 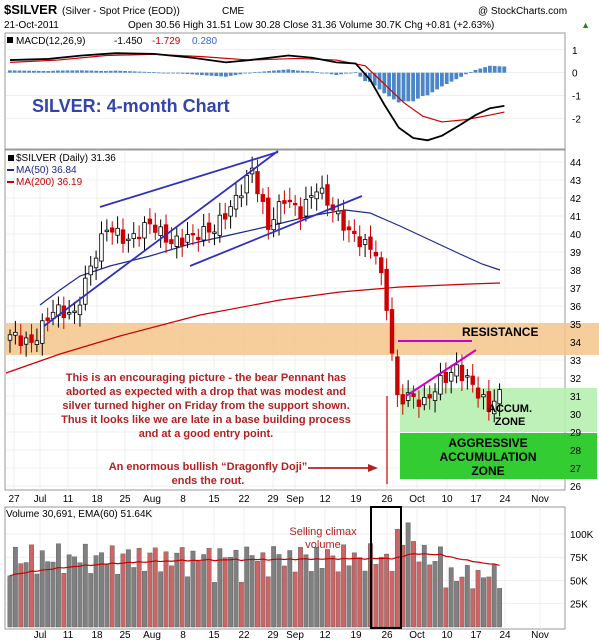 I want to click on trend-lower-line, so click(x=276, y=231).